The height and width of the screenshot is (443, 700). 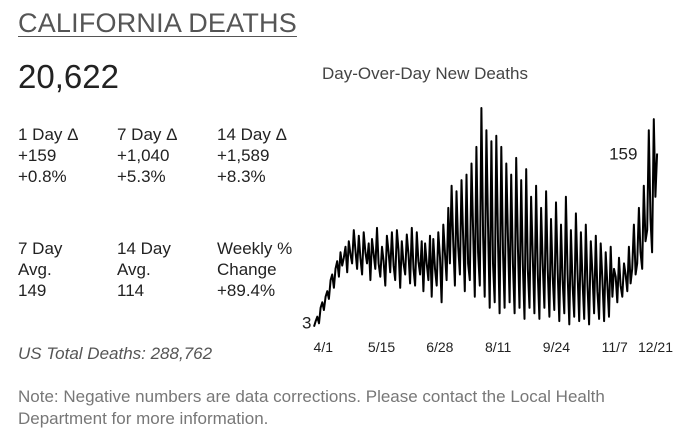 What do you see at coordinates (131, 290) in the screenshot?
I see `avg-value: 114` at bounding box center [131, 290].